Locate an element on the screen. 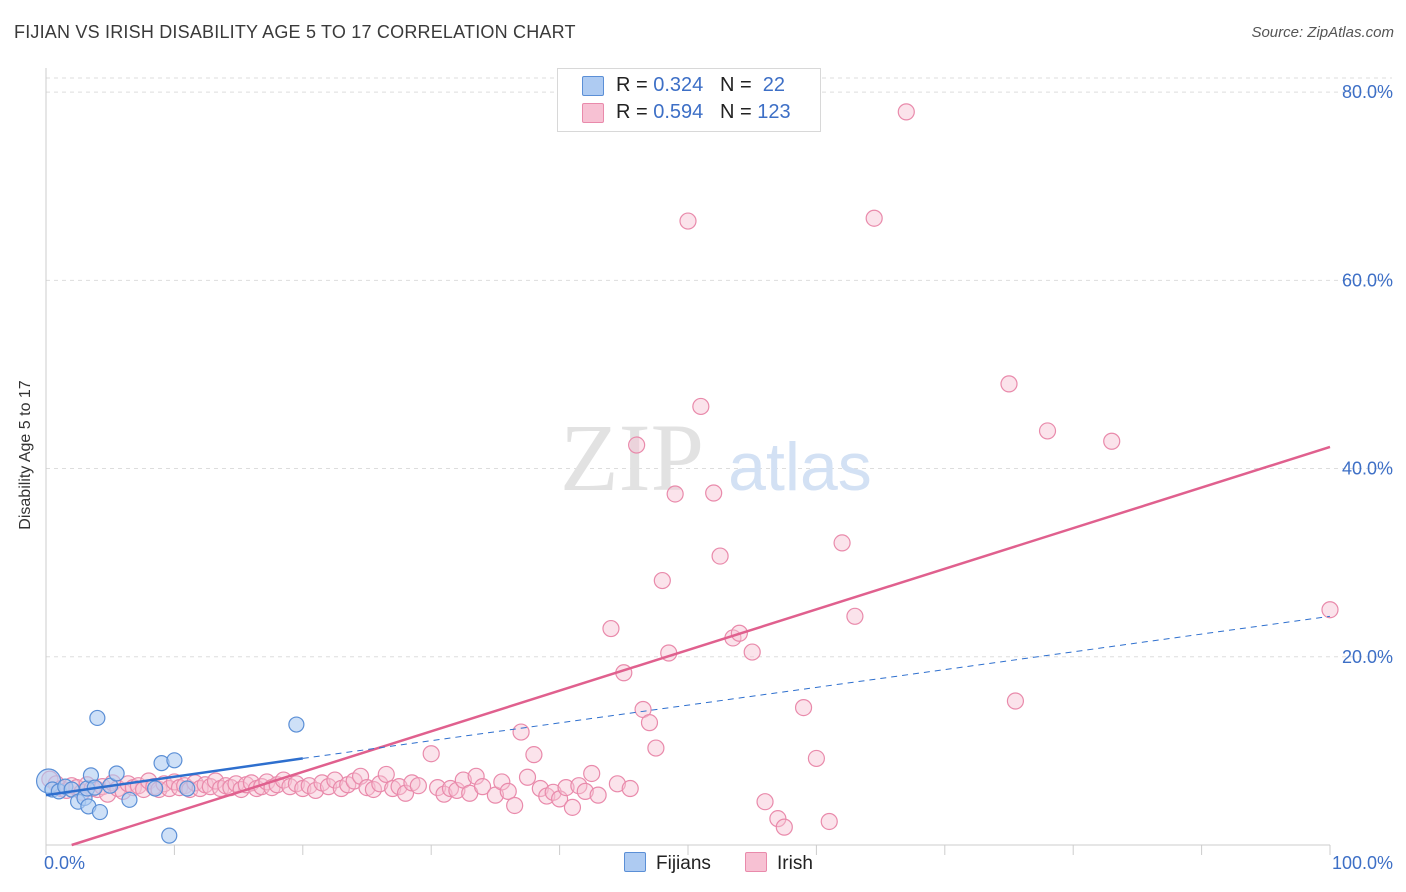  bottom-legend-label-irish: Irish is located at coordinates (795, 863).